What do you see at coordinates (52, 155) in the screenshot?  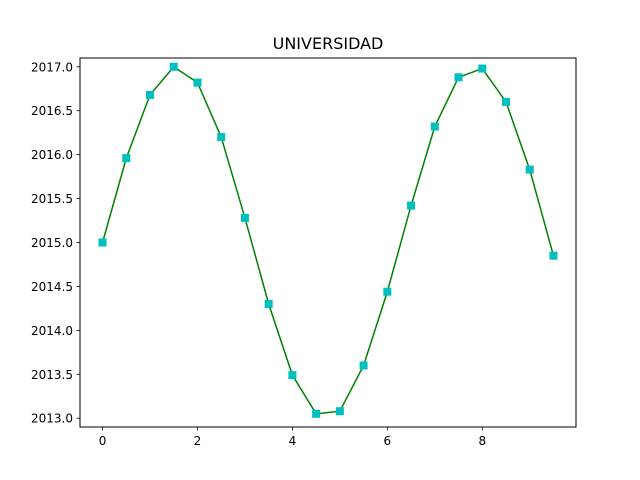 I see `y-tick-label: 2016.0` at bounding box center [52, 155].